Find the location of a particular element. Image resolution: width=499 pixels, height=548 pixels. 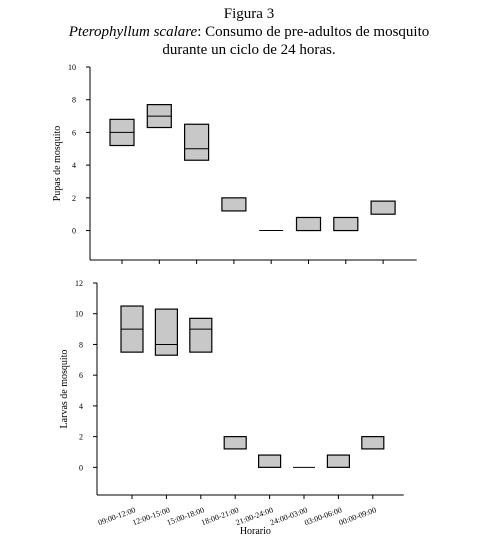

caption-text: : Consumo de pre-adultos de mosquito is located at coordinates (313, 32).